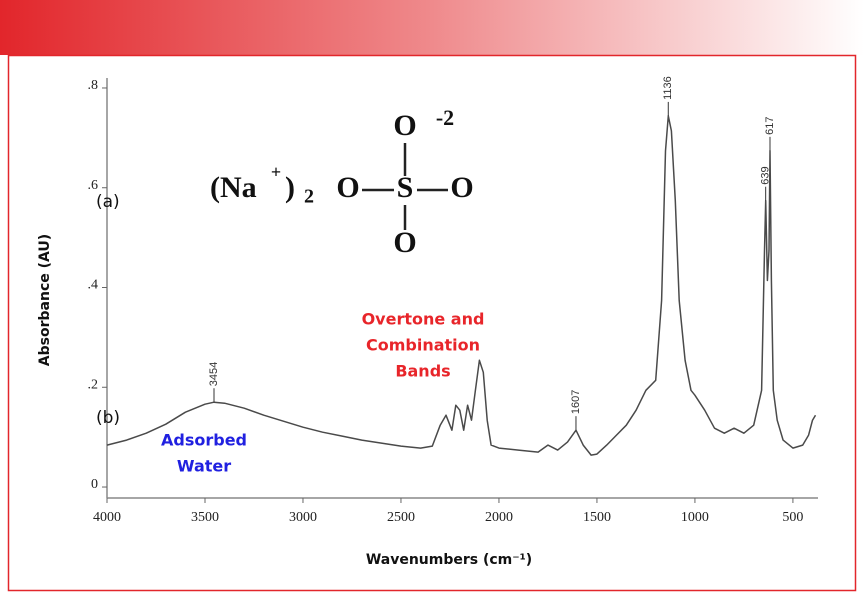 Image resolution: width=864 pixels, height=598 pixels. Describe the element at coordinates (93, 384) in the screenshot. I see `y-tick-label: .2` at that location.